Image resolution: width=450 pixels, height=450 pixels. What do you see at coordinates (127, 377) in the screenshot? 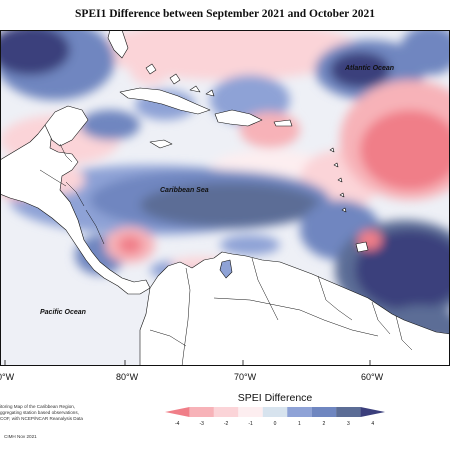
I see `longitude-label-80w: 80°W` at bounding box center [127, 377].